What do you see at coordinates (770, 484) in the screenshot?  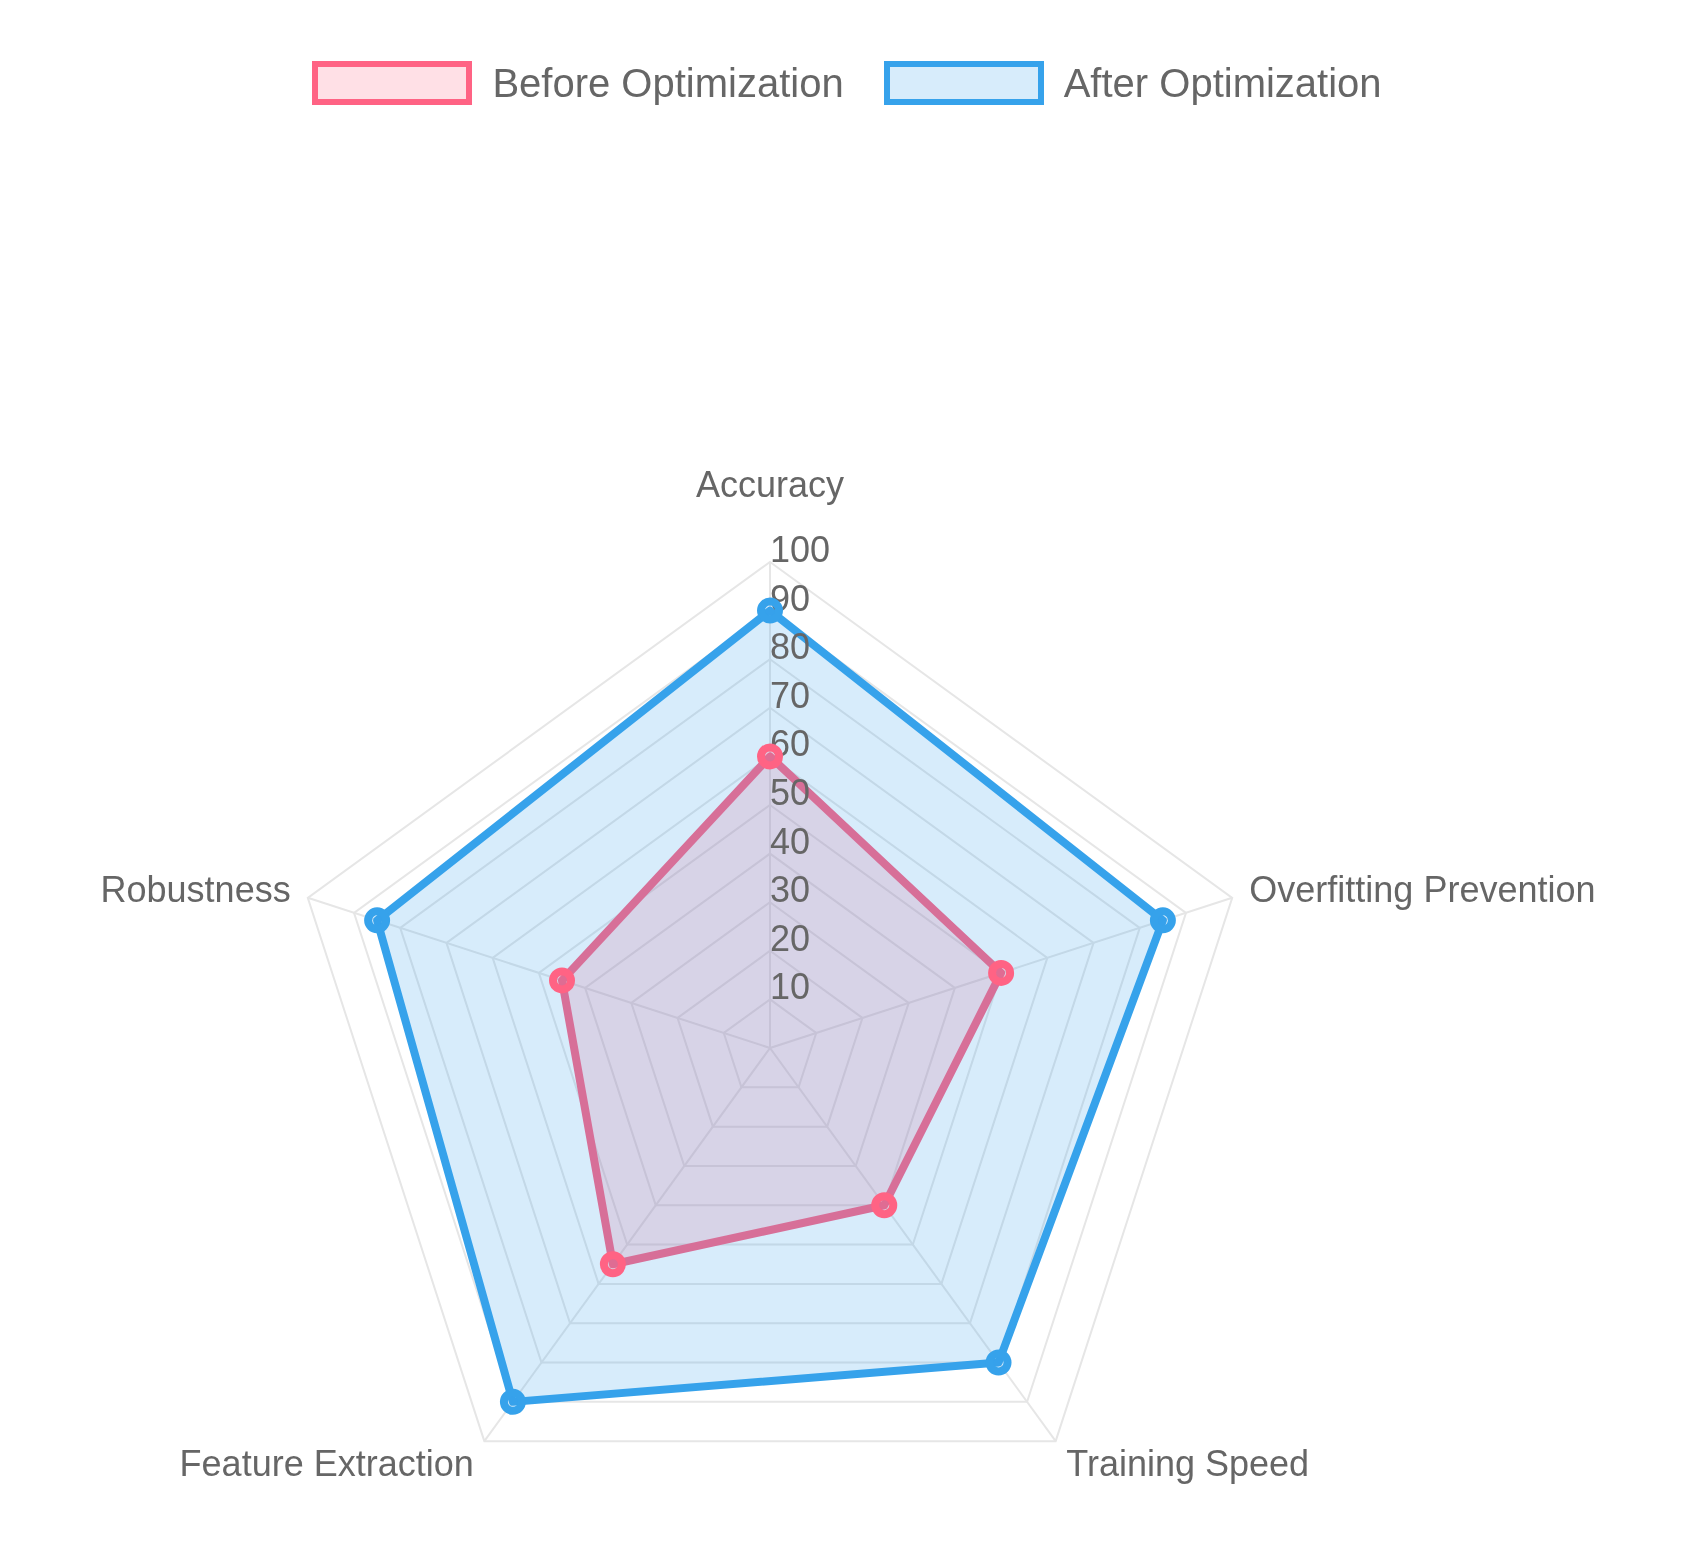 I see `spoke-label: Accuracy` at bounding box center [770, 484].